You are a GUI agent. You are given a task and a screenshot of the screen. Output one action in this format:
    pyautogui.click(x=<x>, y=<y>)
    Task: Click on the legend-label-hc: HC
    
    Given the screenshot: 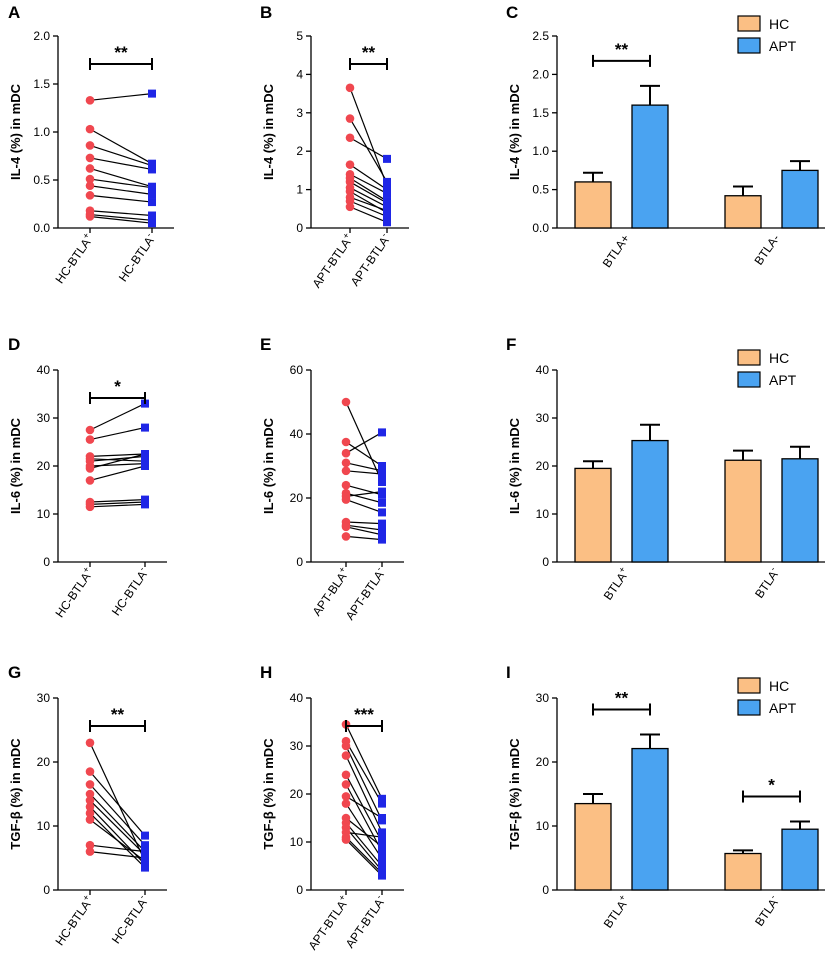 What is the action you would take?
    pyautogui.click(x=779, y=686)
    